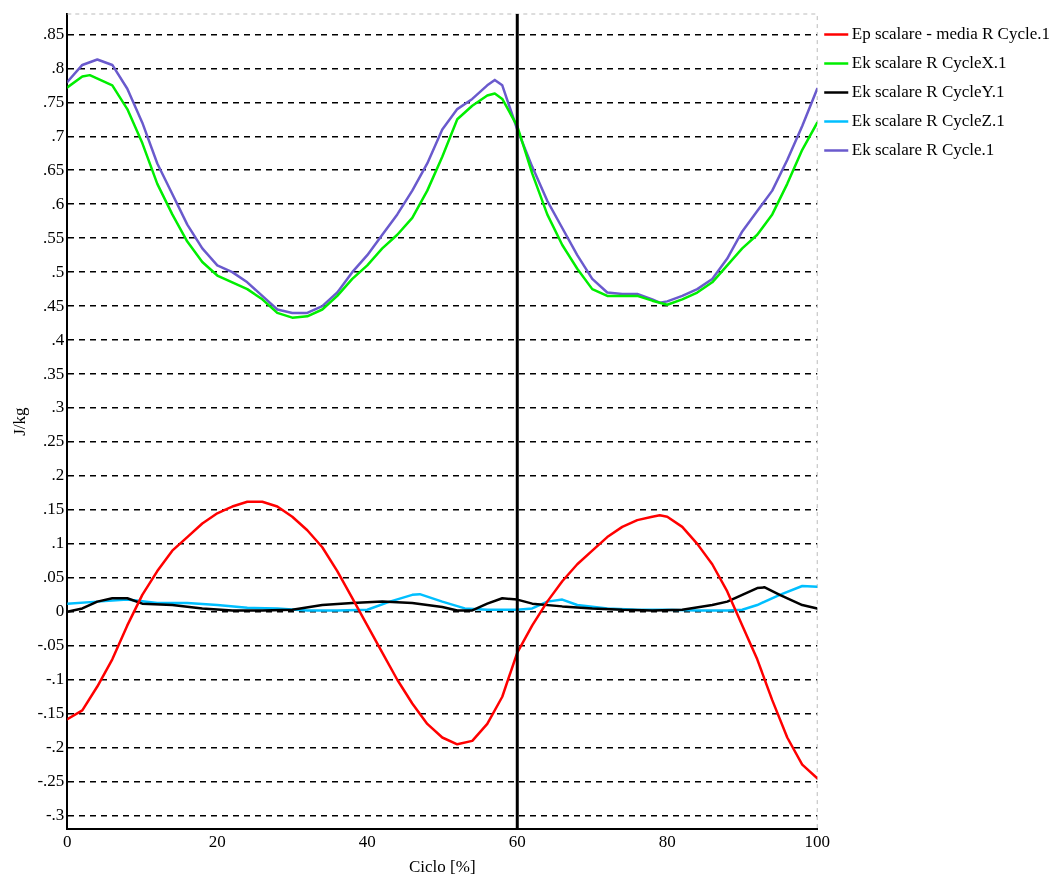 This screenshot has height=886, width=1064. Describe the element at coordinates (54, 169) in the screenshot. I see `y-tick-label: .65` at that location.